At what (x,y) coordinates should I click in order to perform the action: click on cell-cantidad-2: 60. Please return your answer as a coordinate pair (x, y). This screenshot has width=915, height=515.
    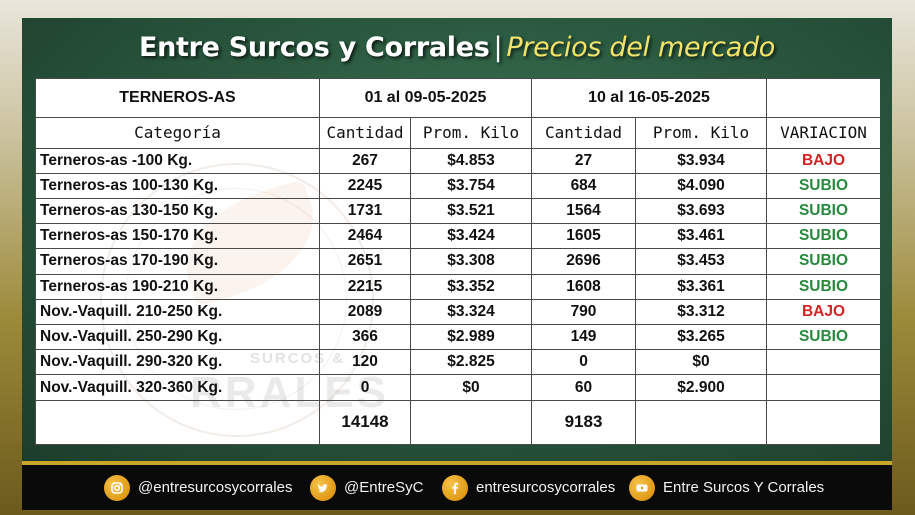
    Looking at the image, I should click on (583, 387).